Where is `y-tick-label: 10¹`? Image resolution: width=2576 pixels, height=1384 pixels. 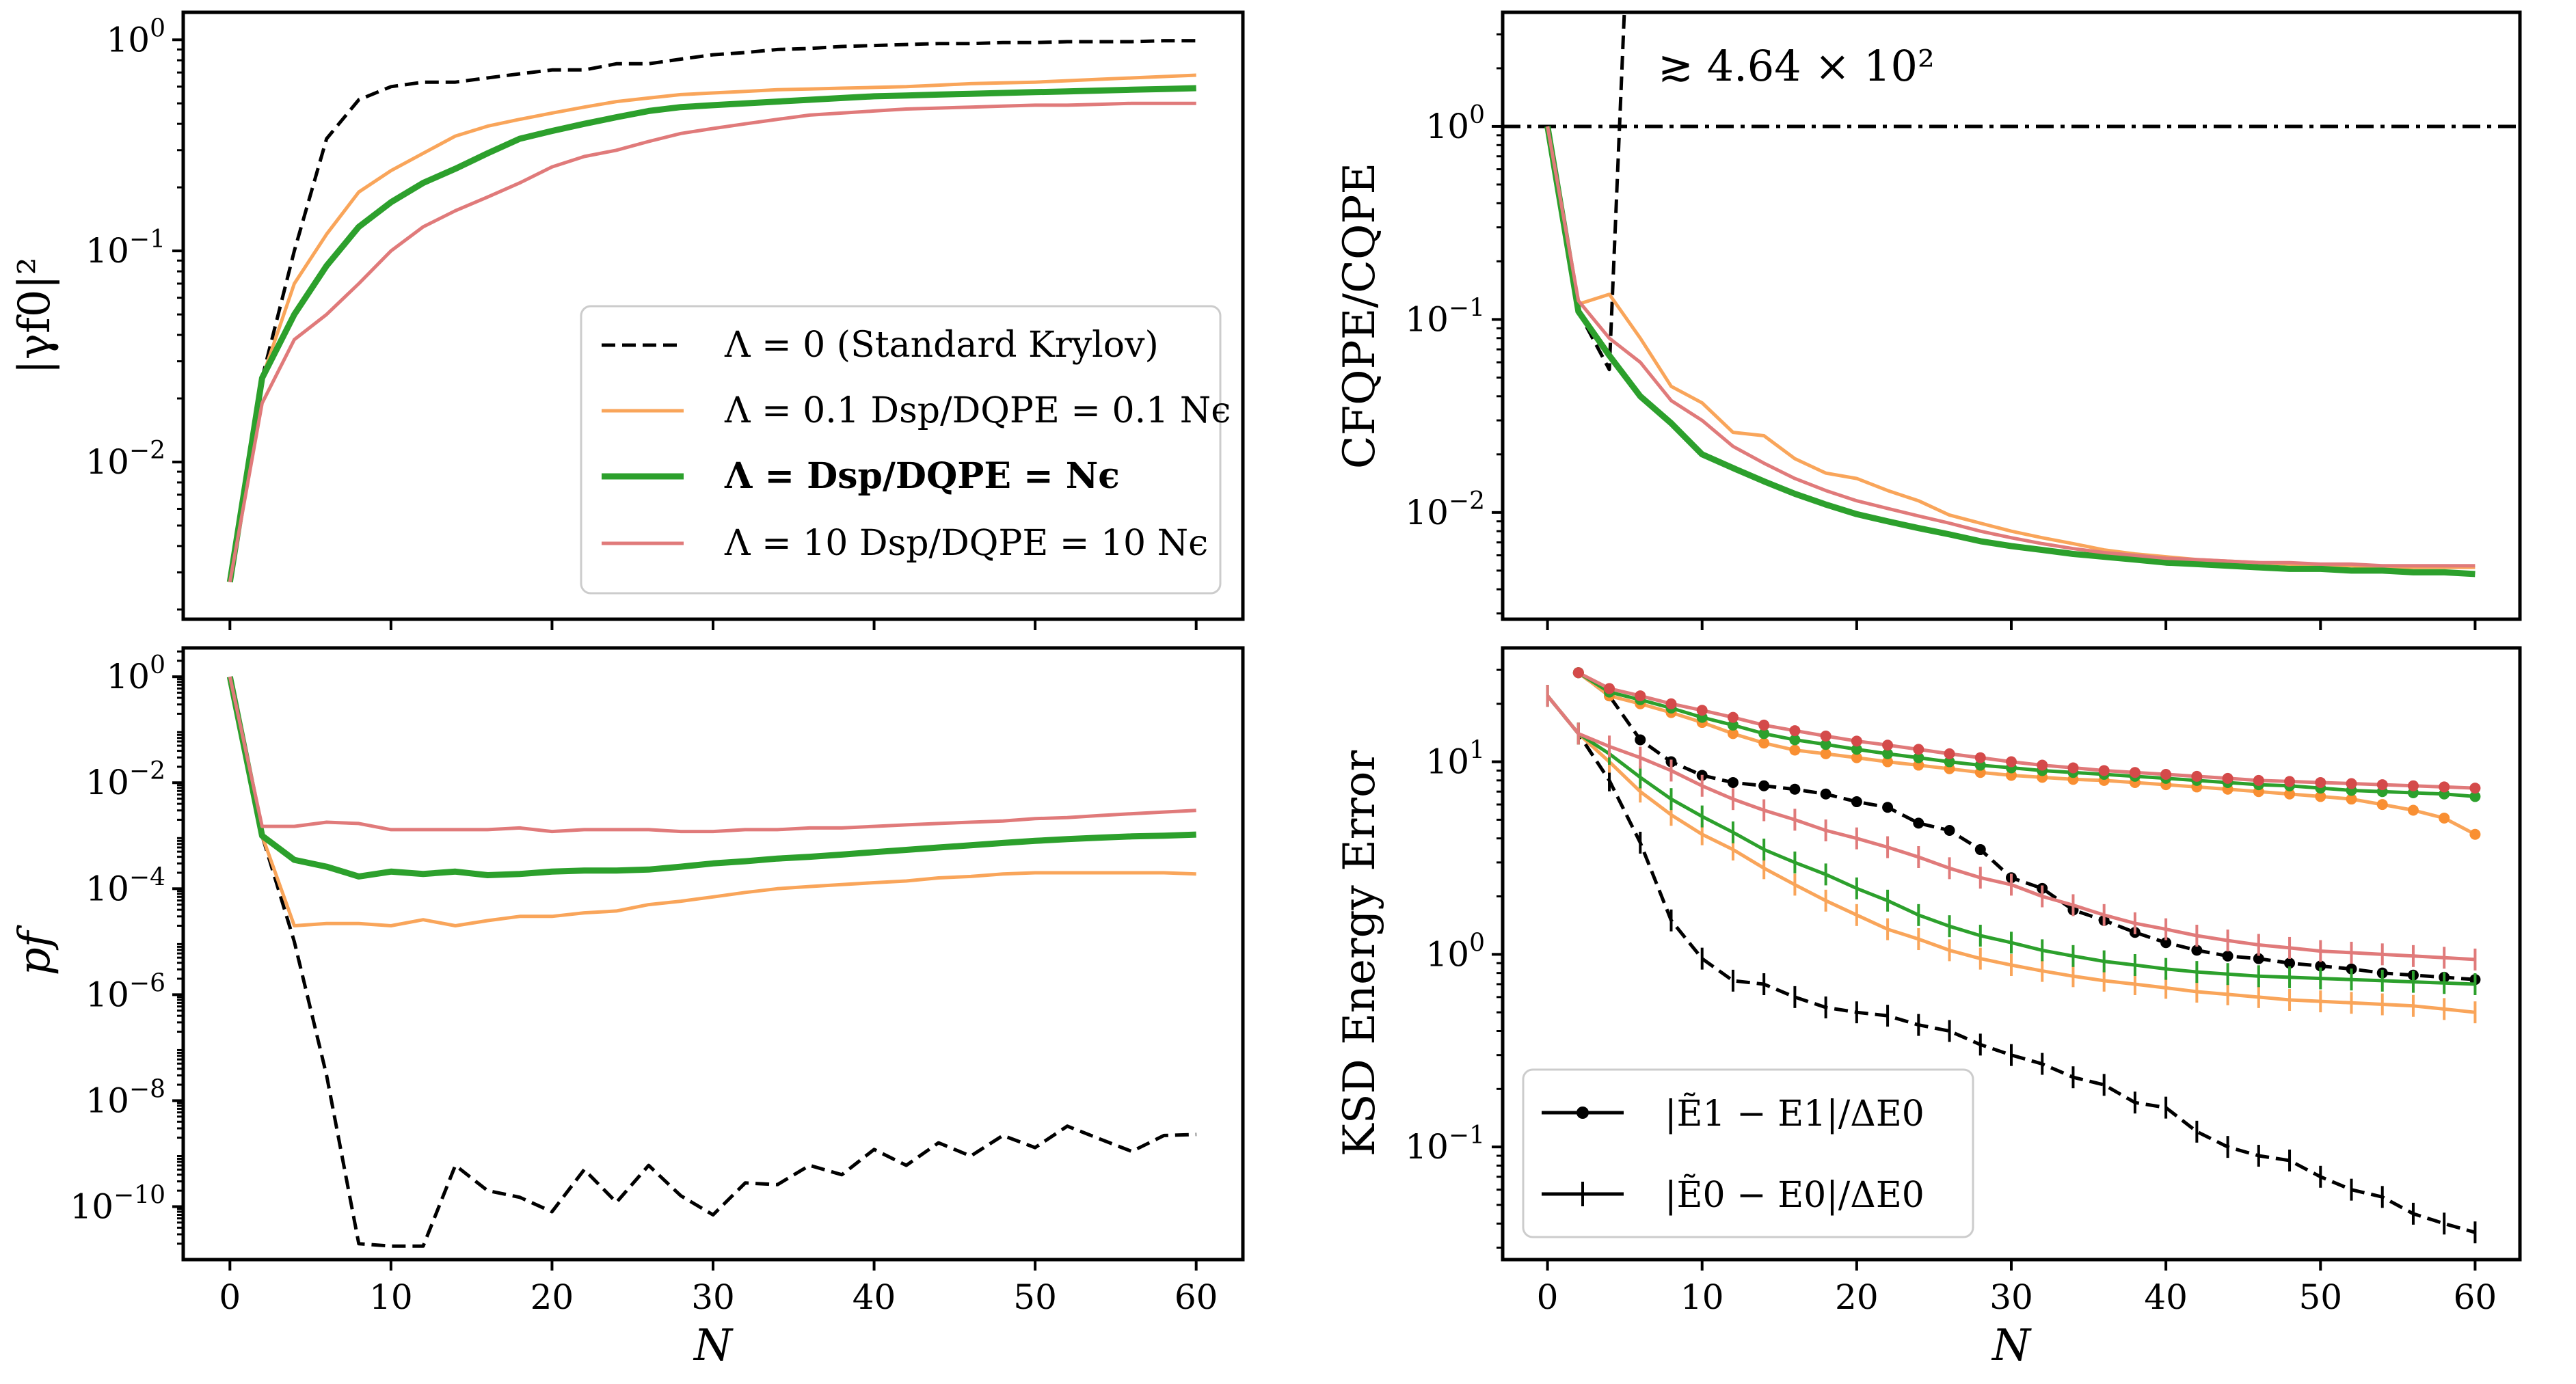 y-tick-label: 10¹ is located at coordinates (1455, 759).